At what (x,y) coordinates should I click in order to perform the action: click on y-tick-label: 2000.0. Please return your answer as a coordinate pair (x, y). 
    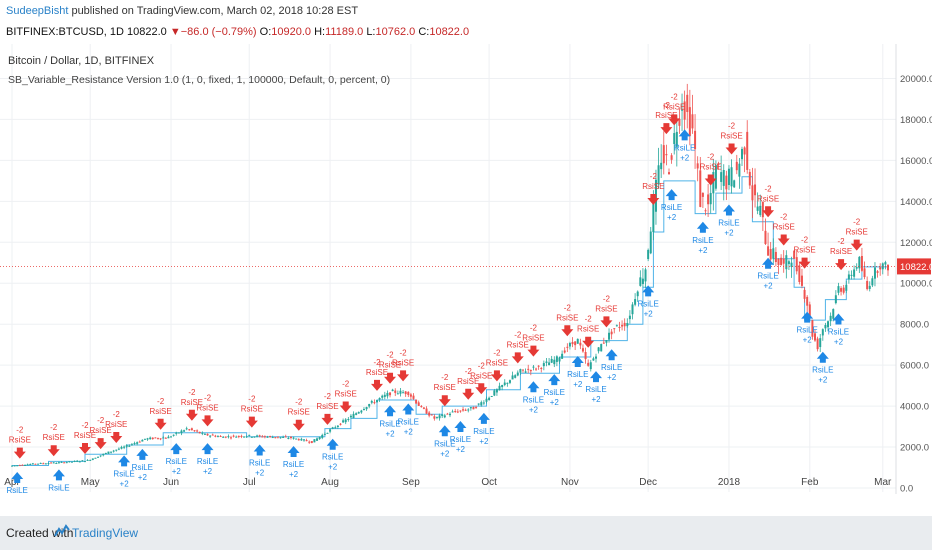
    Looking at the image, I should click on (914, 448).